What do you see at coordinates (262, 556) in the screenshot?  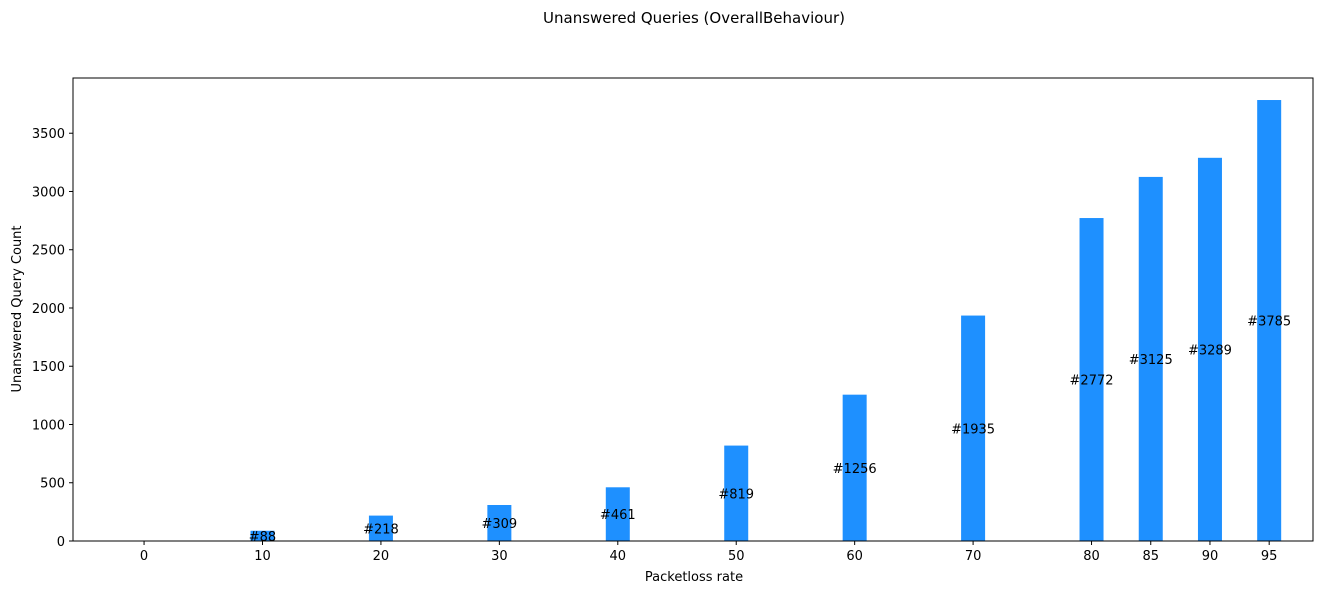 I see `x-tick-label: 10` at bounding box center [262, 556].